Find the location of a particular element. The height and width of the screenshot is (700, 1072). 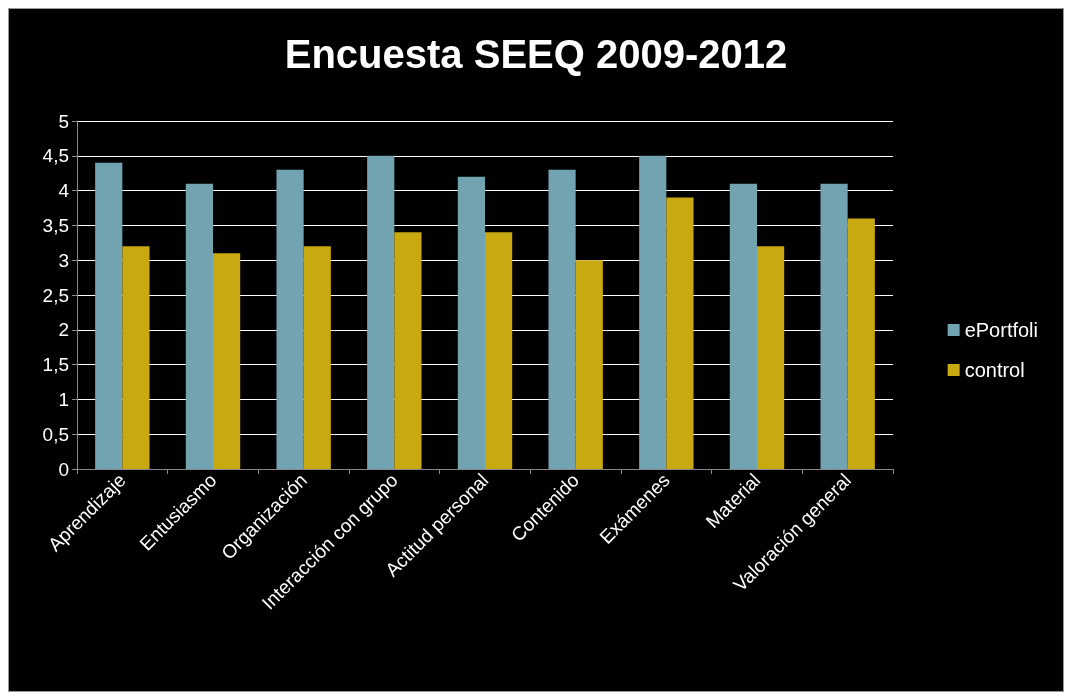

y-tick-label: 0,5 is located at coordinates (55, 434).